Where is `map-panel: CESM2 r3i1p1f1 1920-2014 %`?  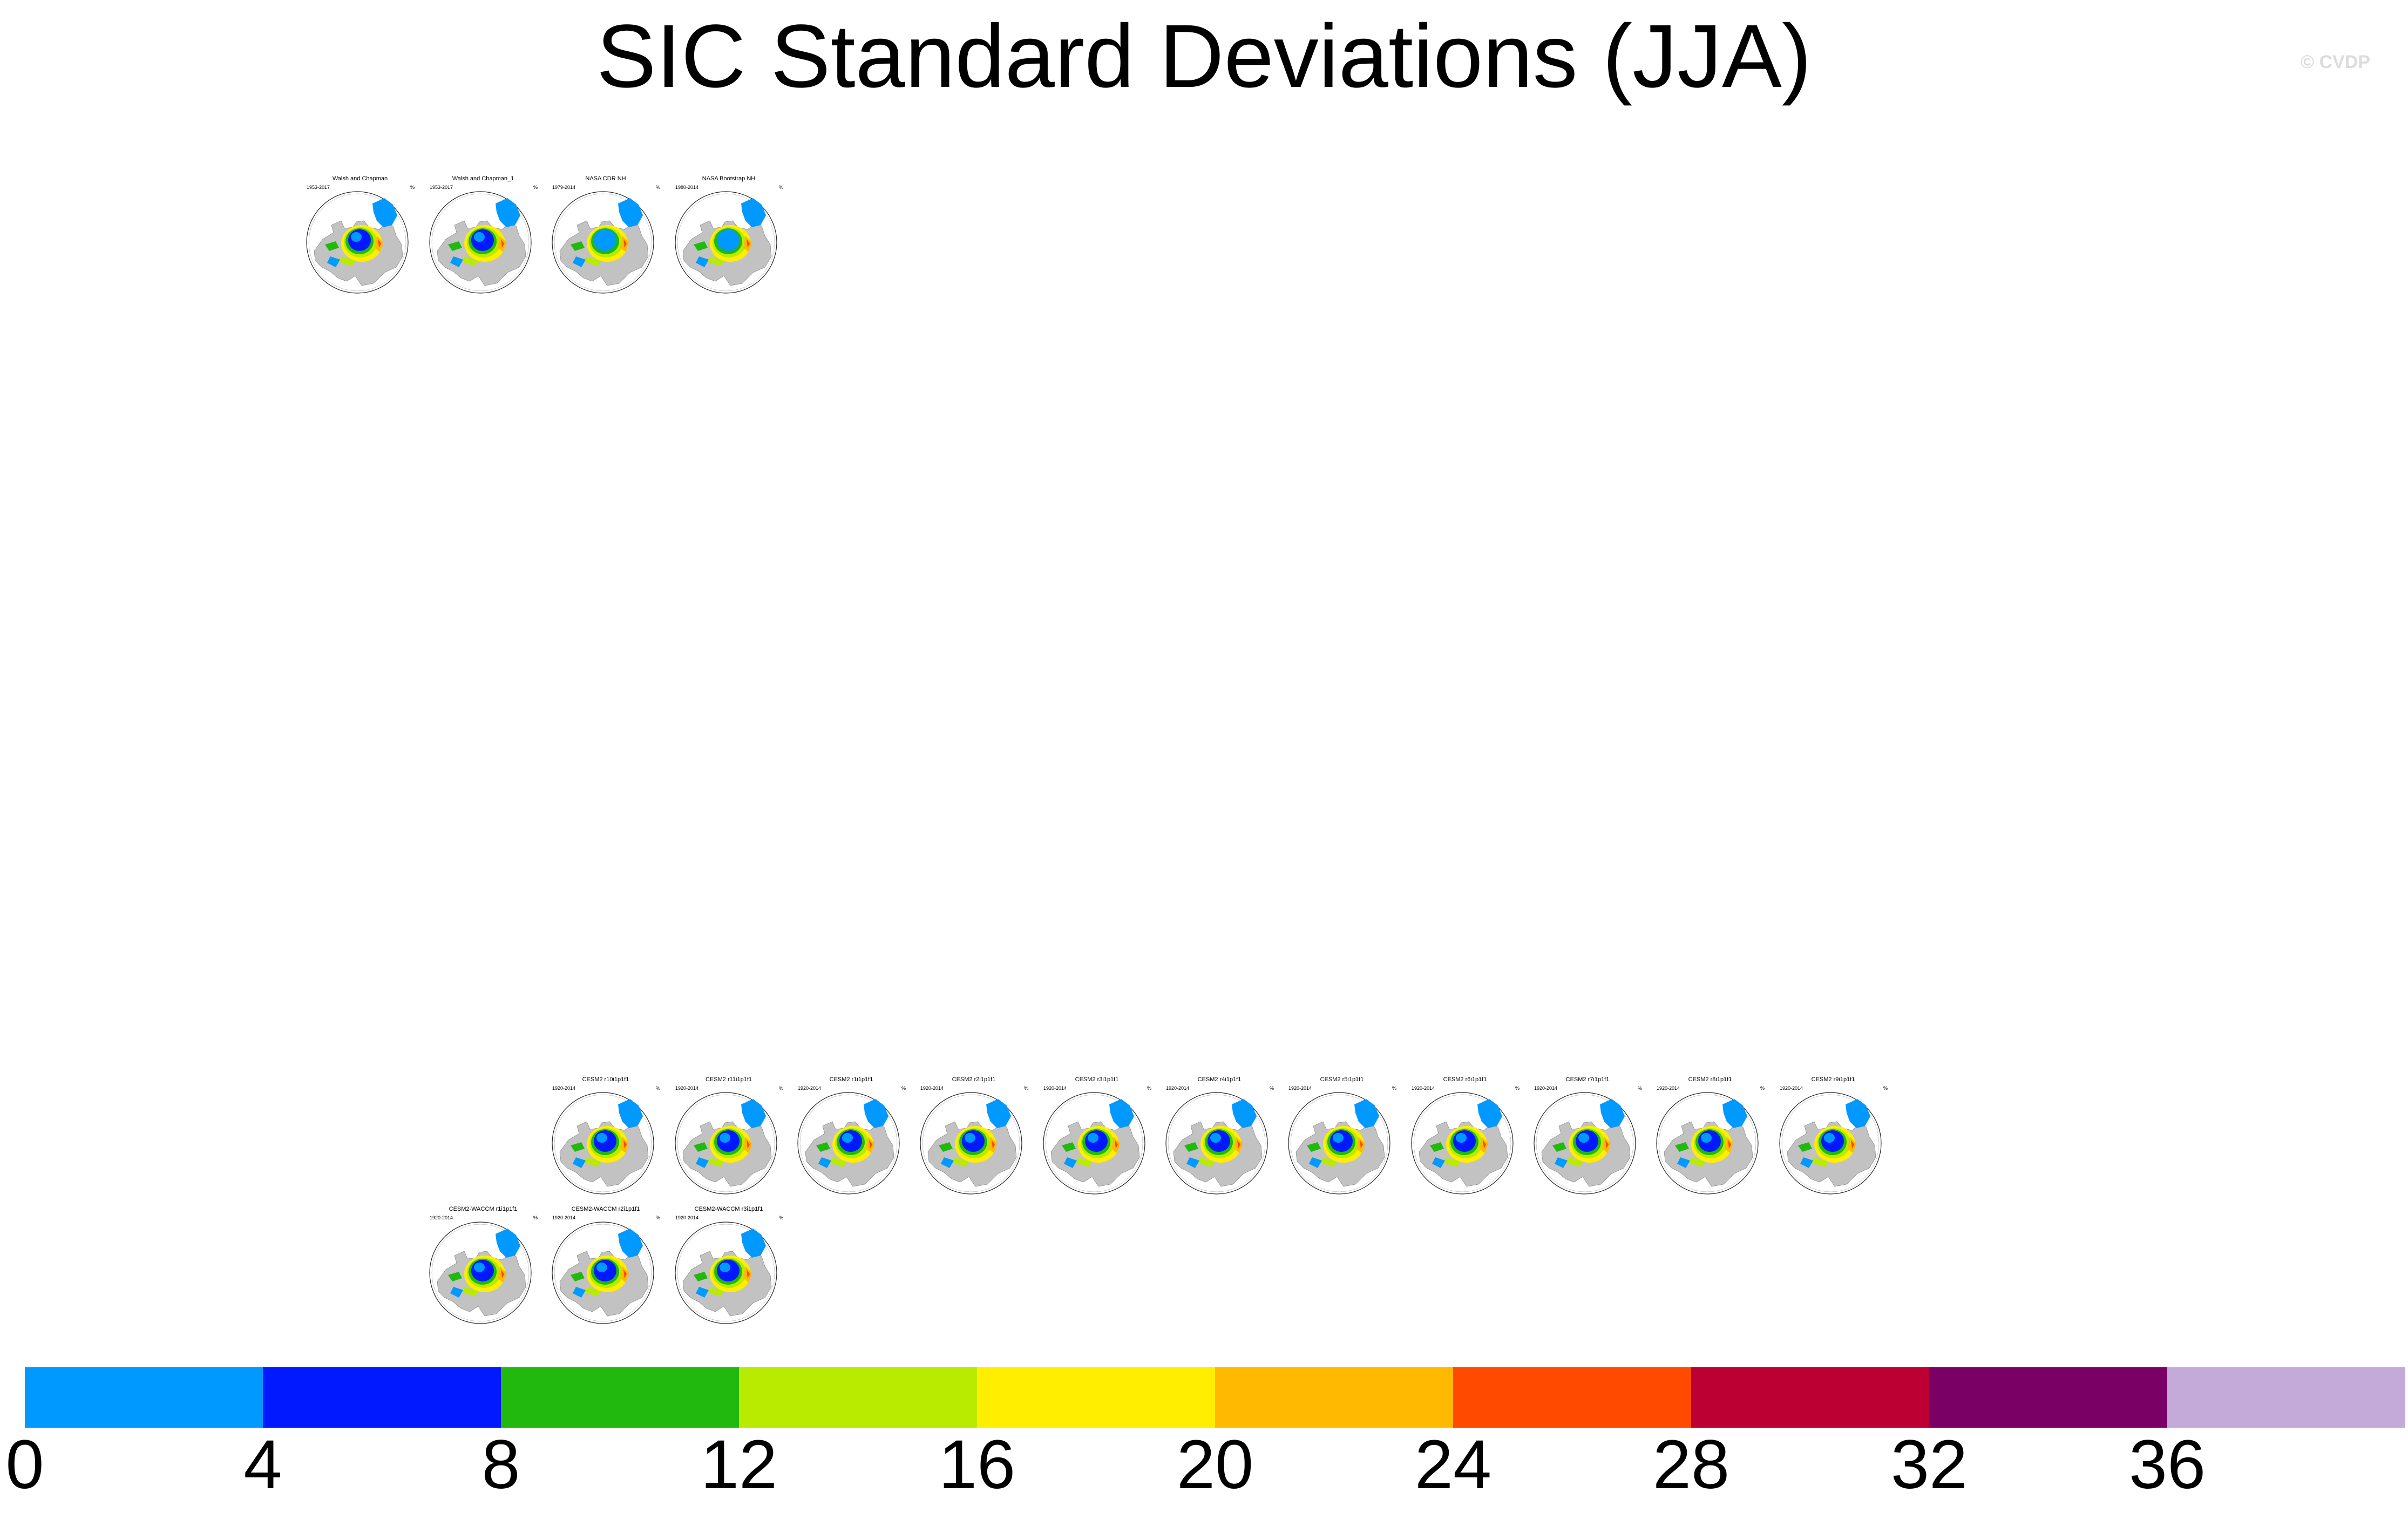
map-panel: CESM2 r3i1p1f1 1920-2014 % is located at coordinates (1097, 1135).